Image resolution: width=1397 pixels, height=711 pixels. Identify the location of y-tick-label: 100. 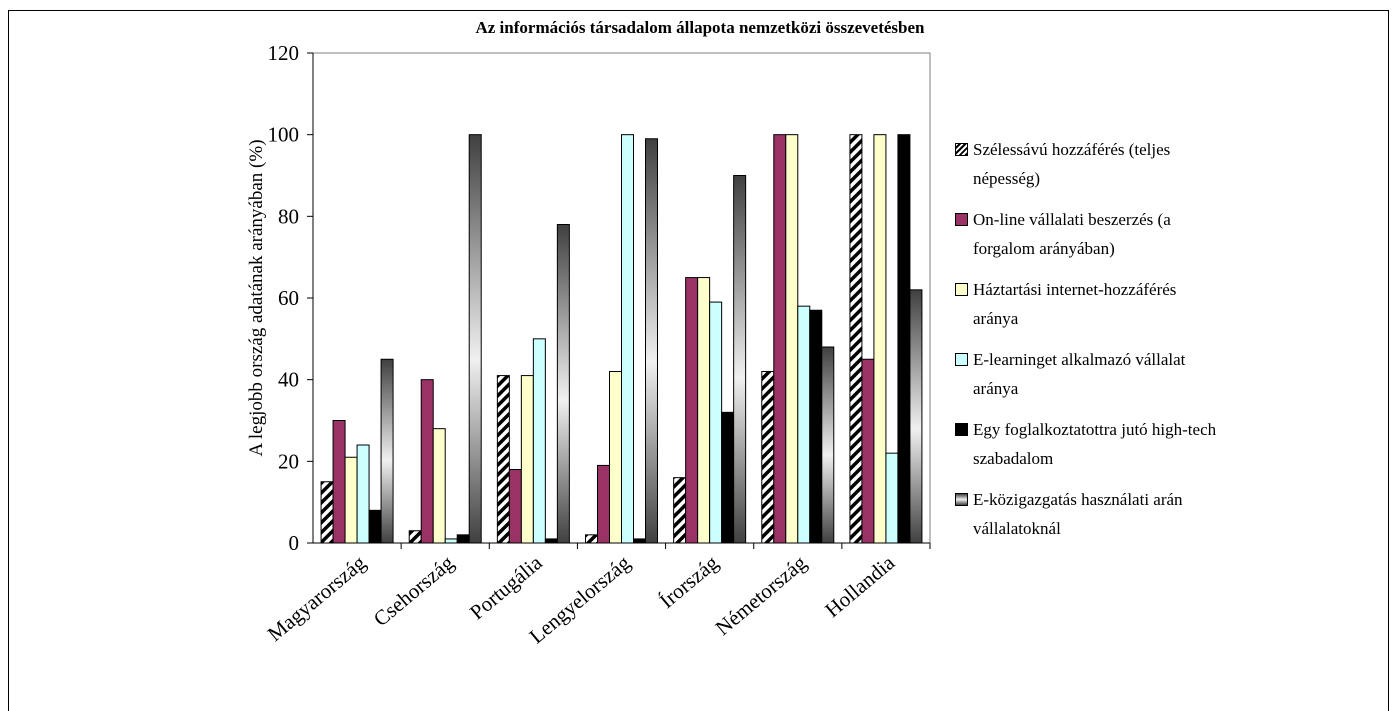
(284, 135).